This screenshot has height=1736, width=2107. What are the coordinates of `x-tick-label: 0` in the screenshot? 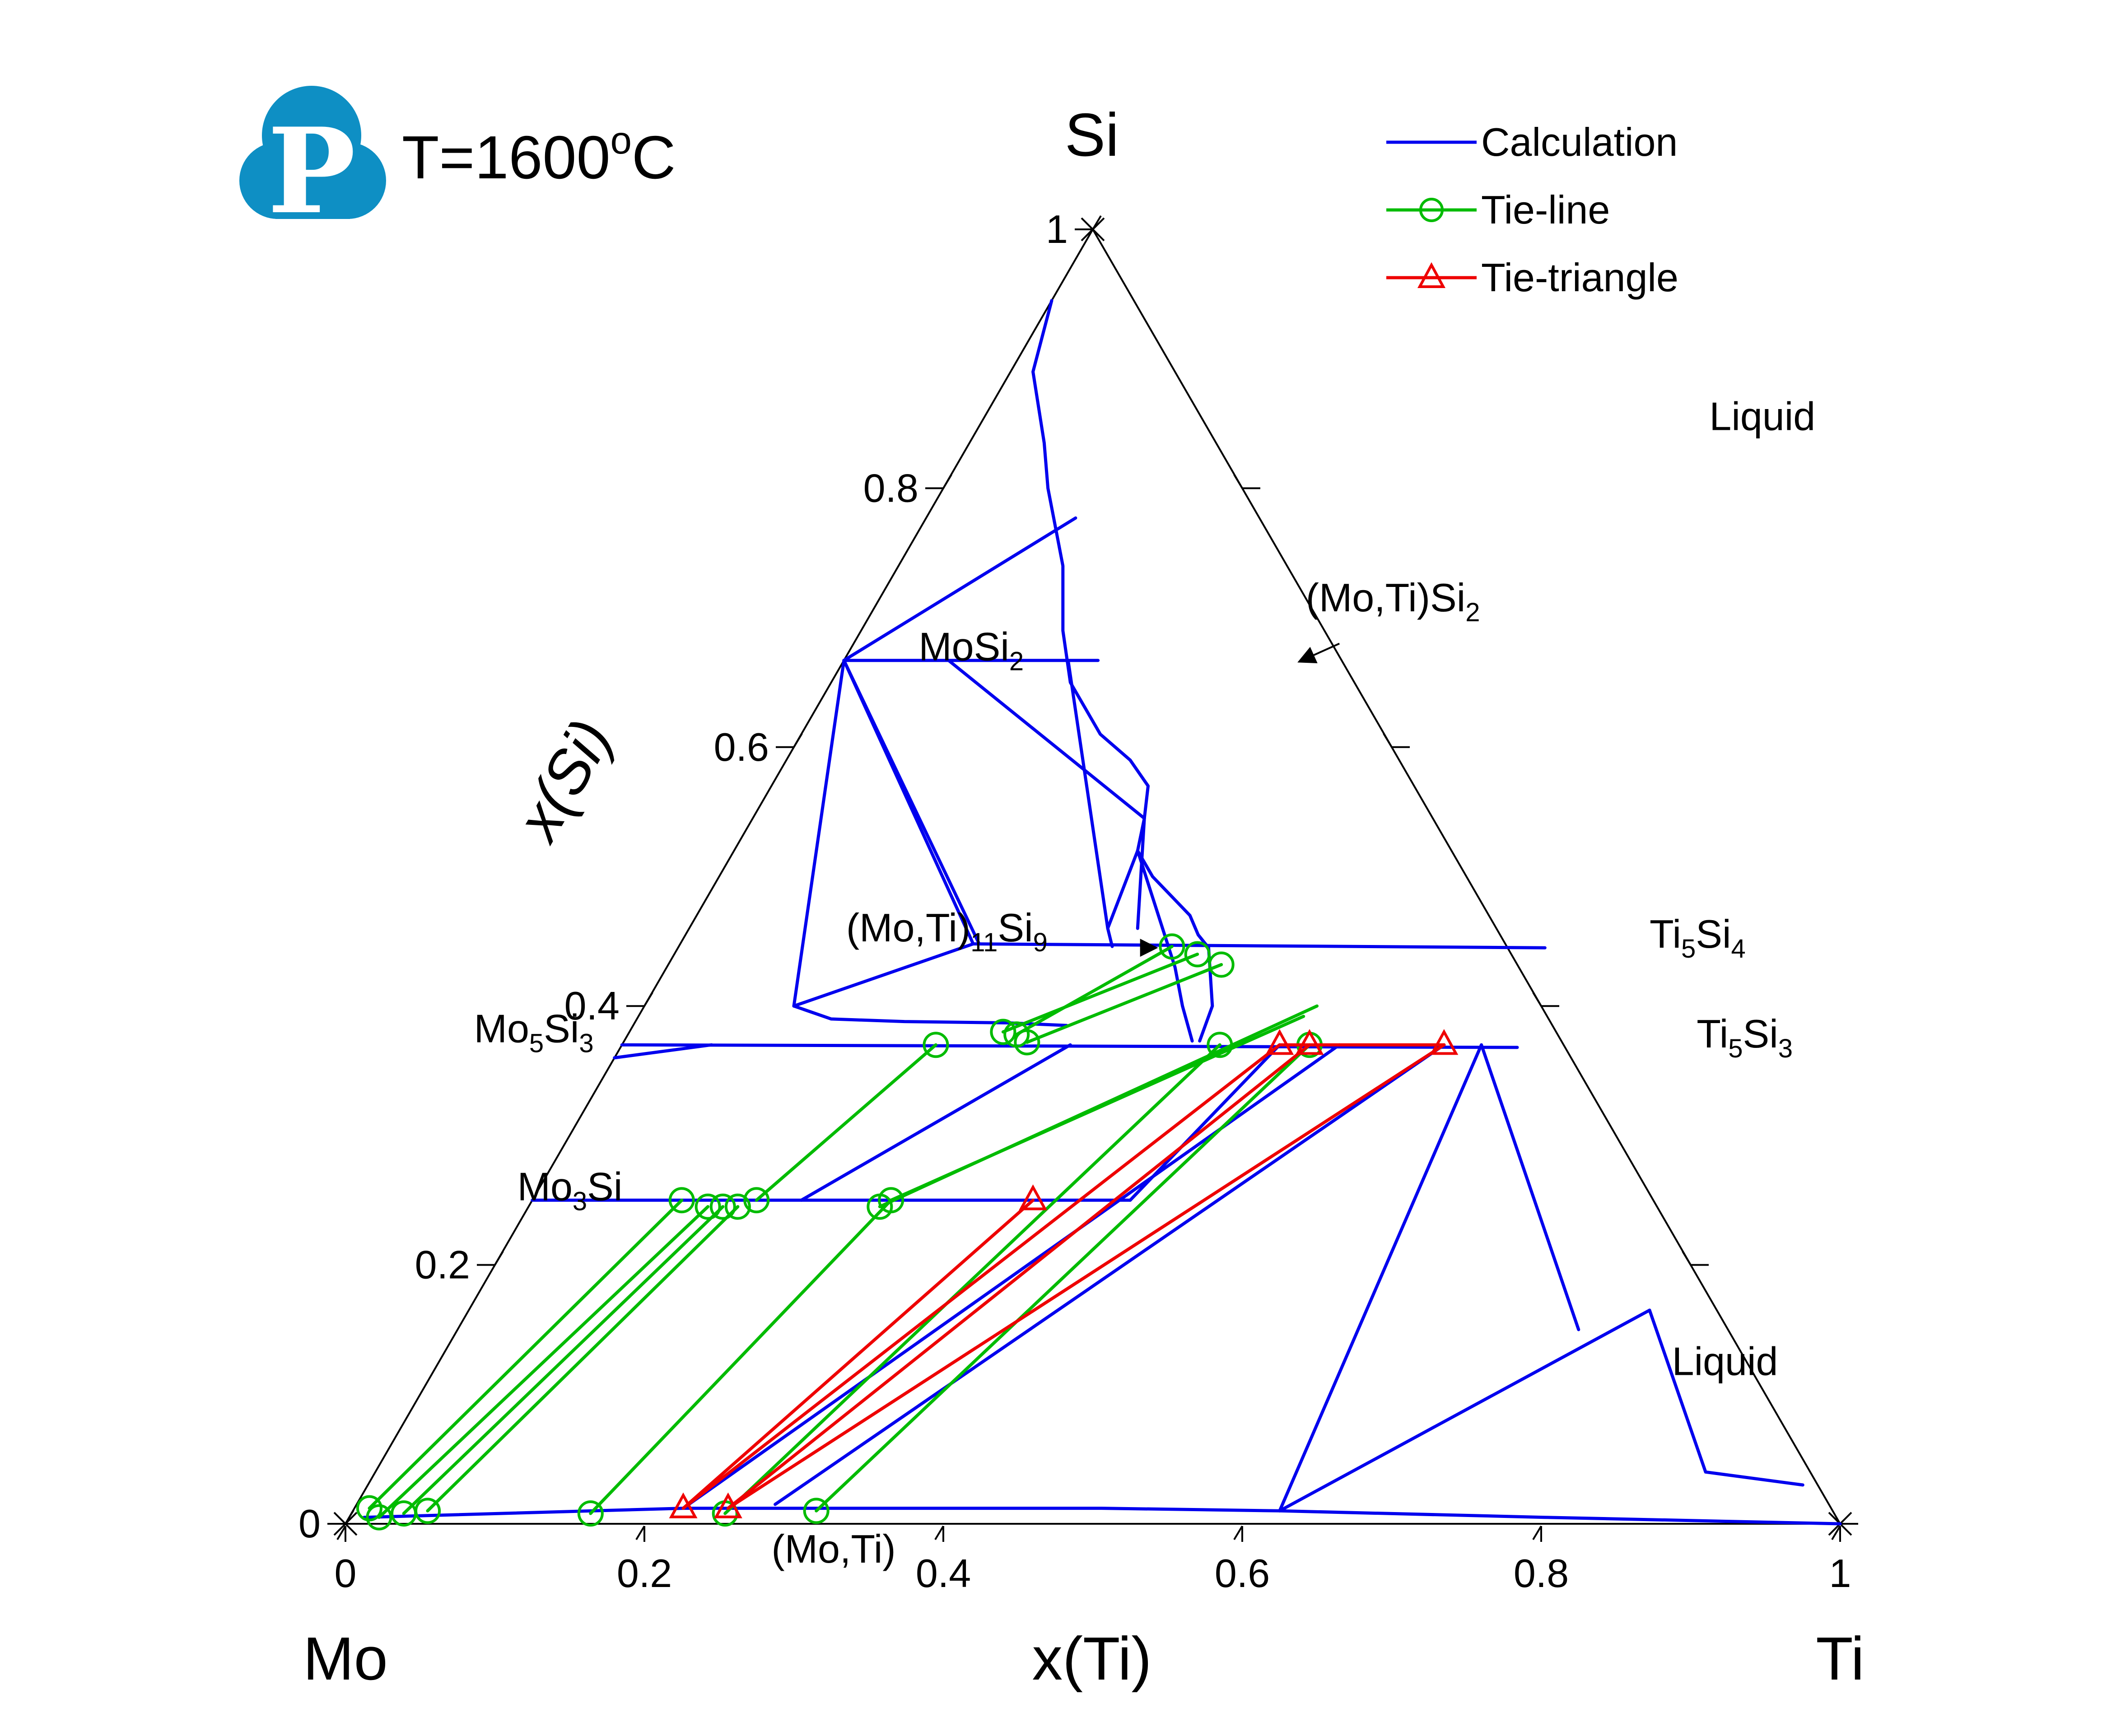 It's located at (346, 1573).